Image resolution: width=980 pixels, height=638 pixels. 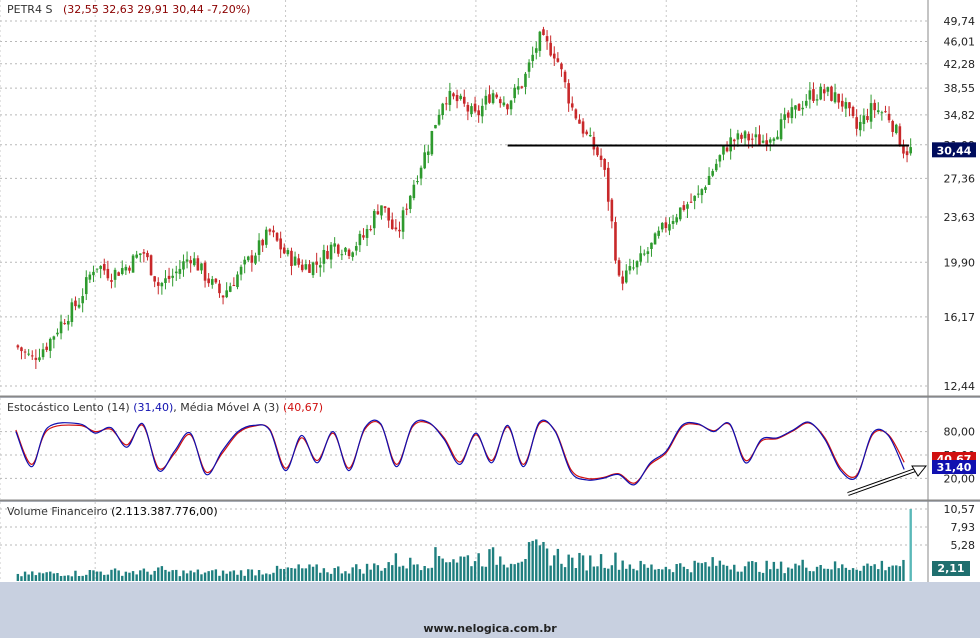 What do you see at coordinates (960, 509) in the screenshot?
I see `volume-tick-0: 10,57` at bounding box center [960, 509].